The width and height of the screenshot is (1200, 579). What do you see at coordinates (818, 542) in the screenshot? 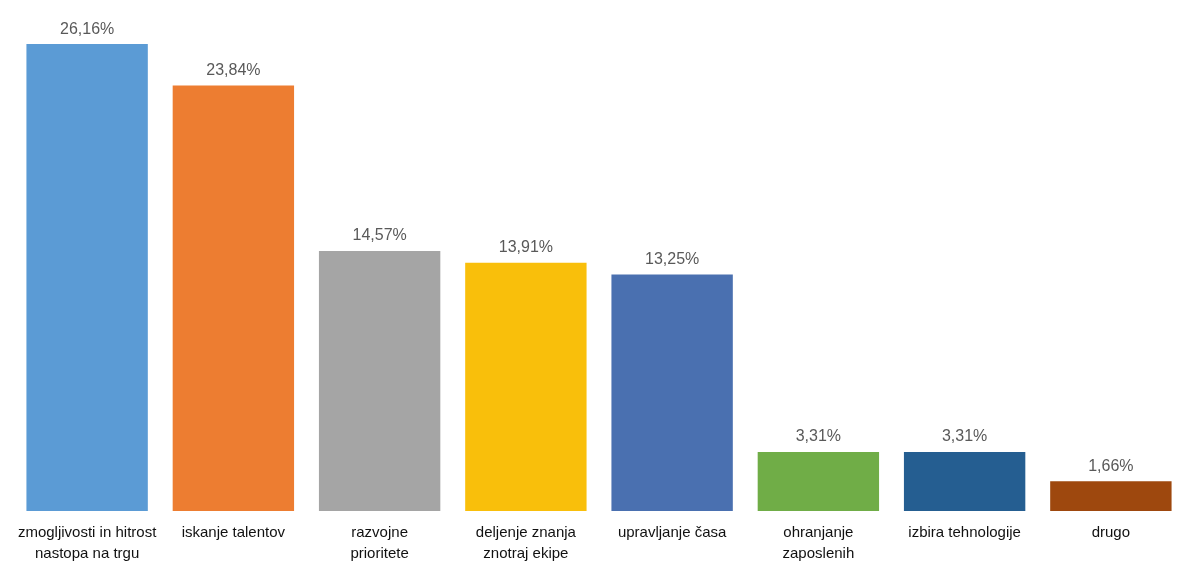
I see `x-tick-label: ohranjanje zaposlenih` at bounding box center [818, 542].